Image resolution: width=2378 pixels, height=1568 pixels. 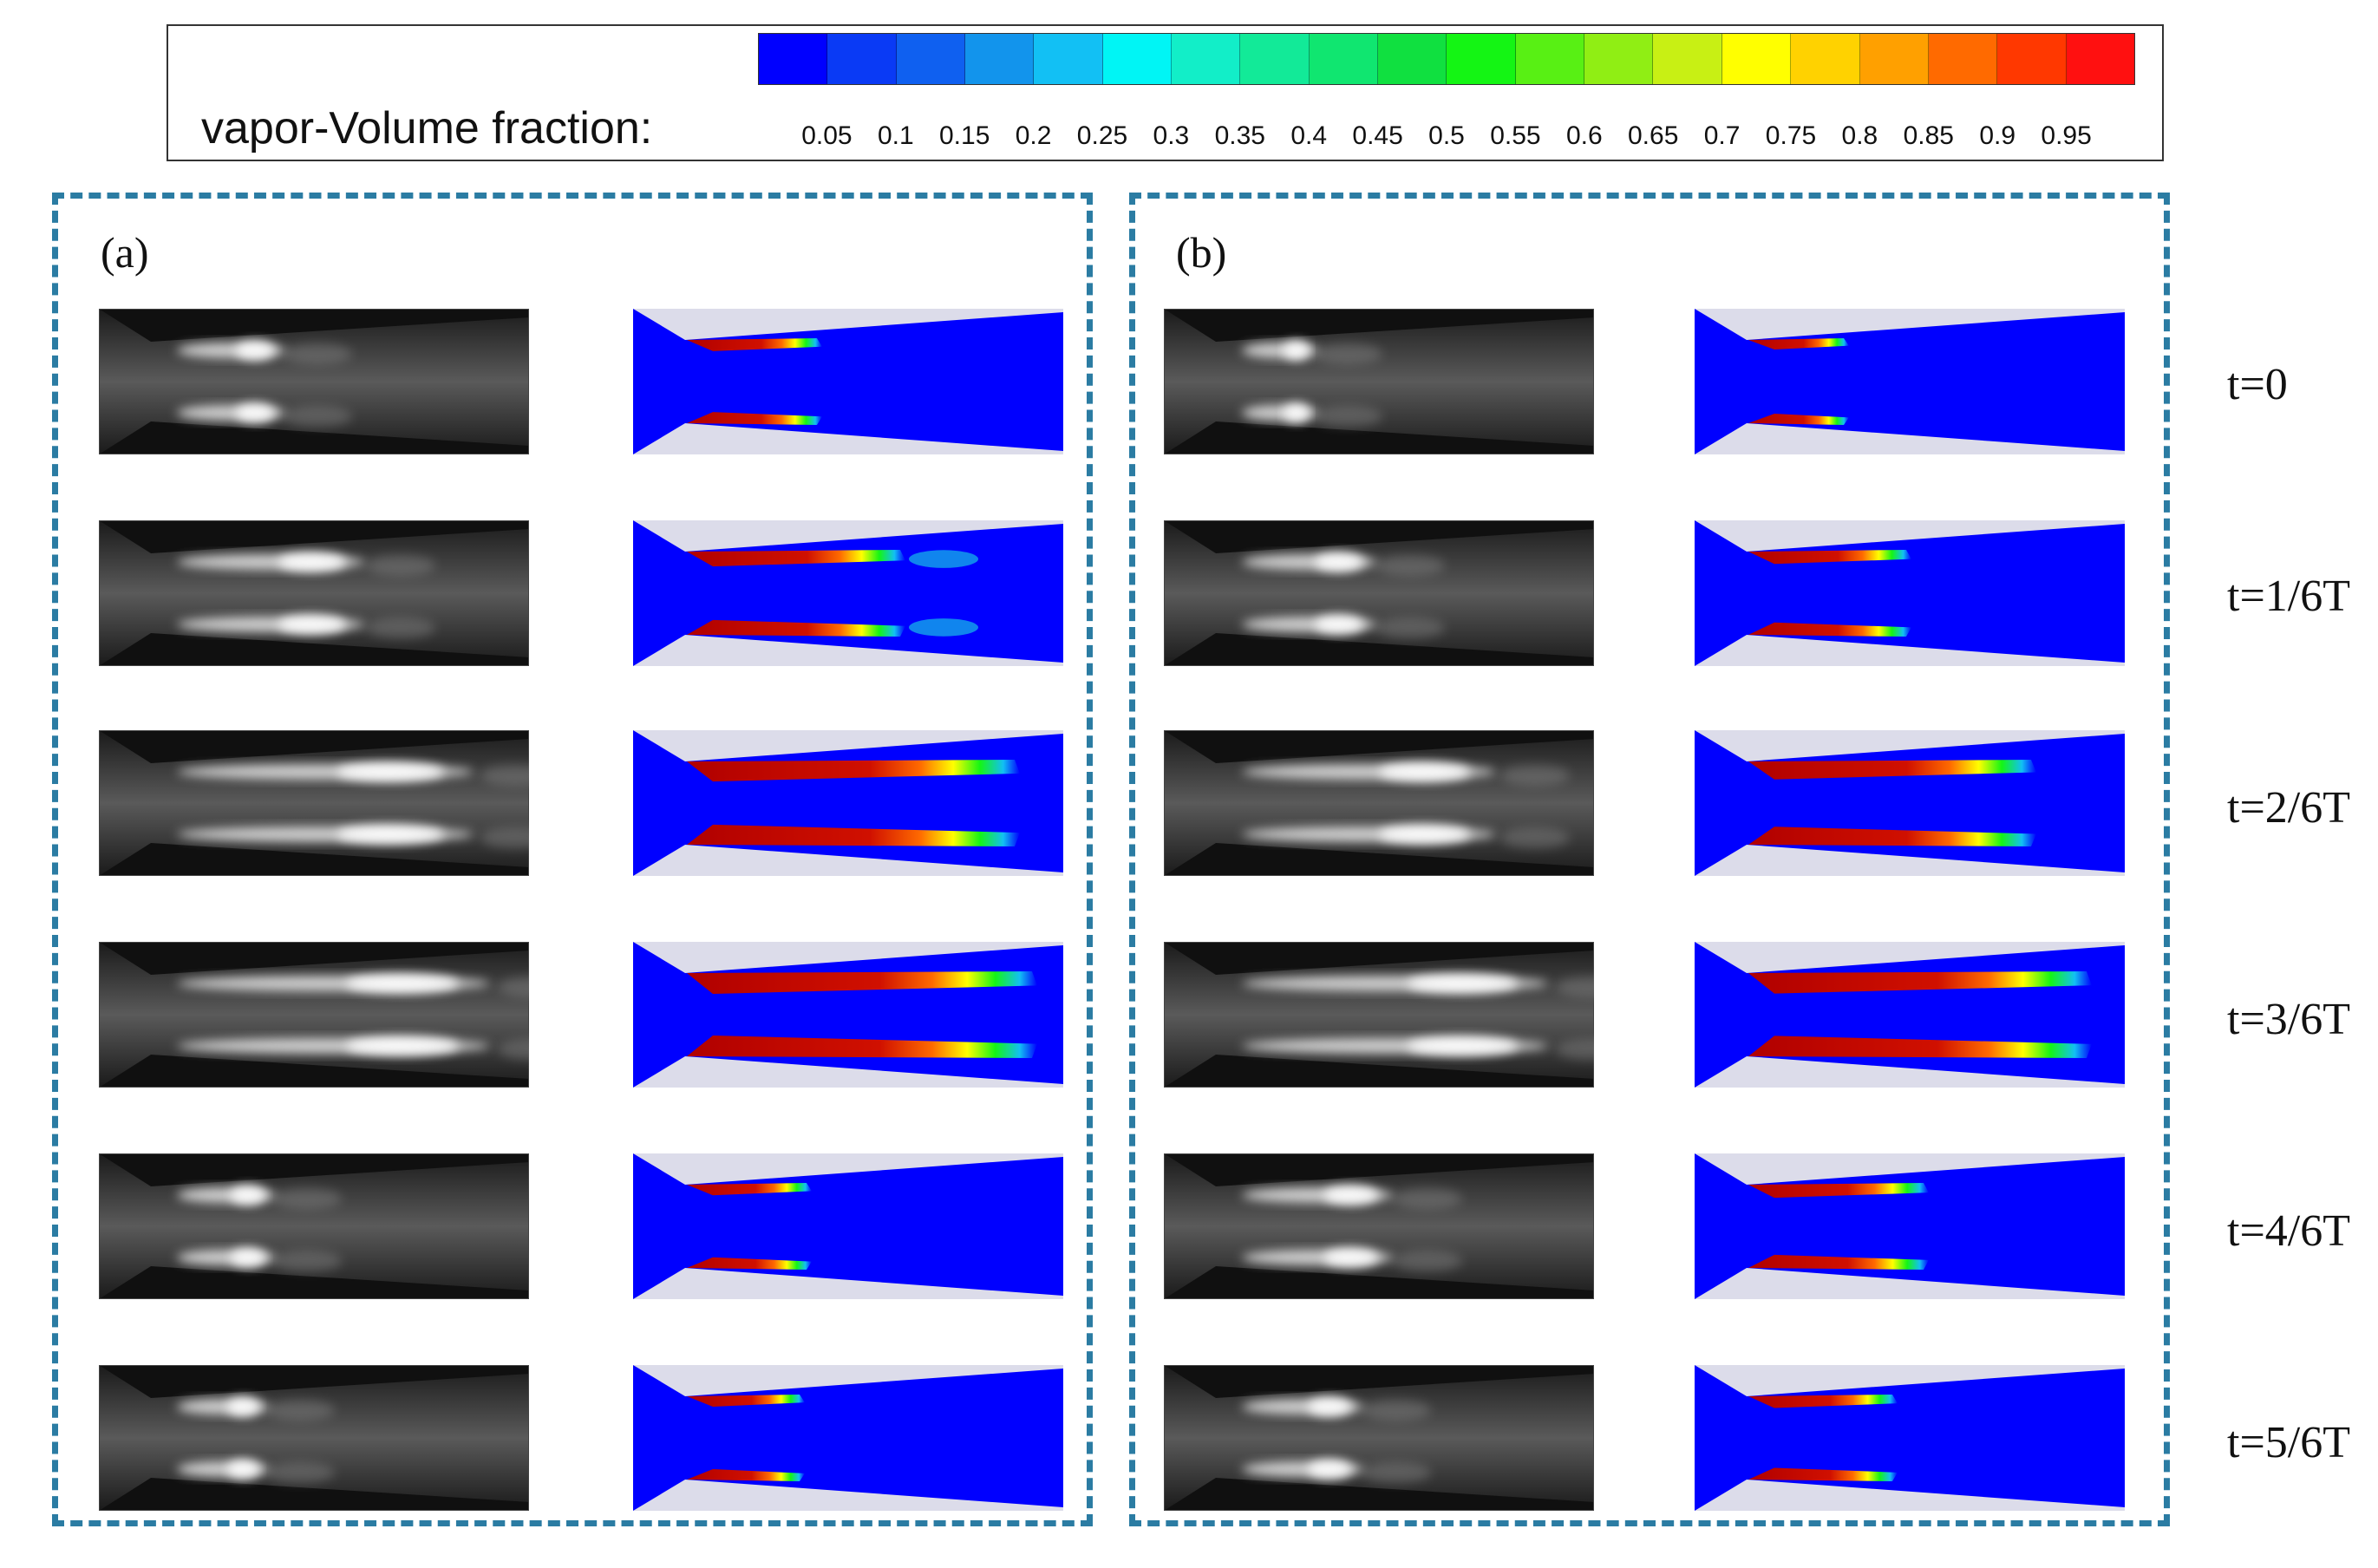 I want to click on colorbar-tick-label: 0.4, so click(x=1309, y=135).